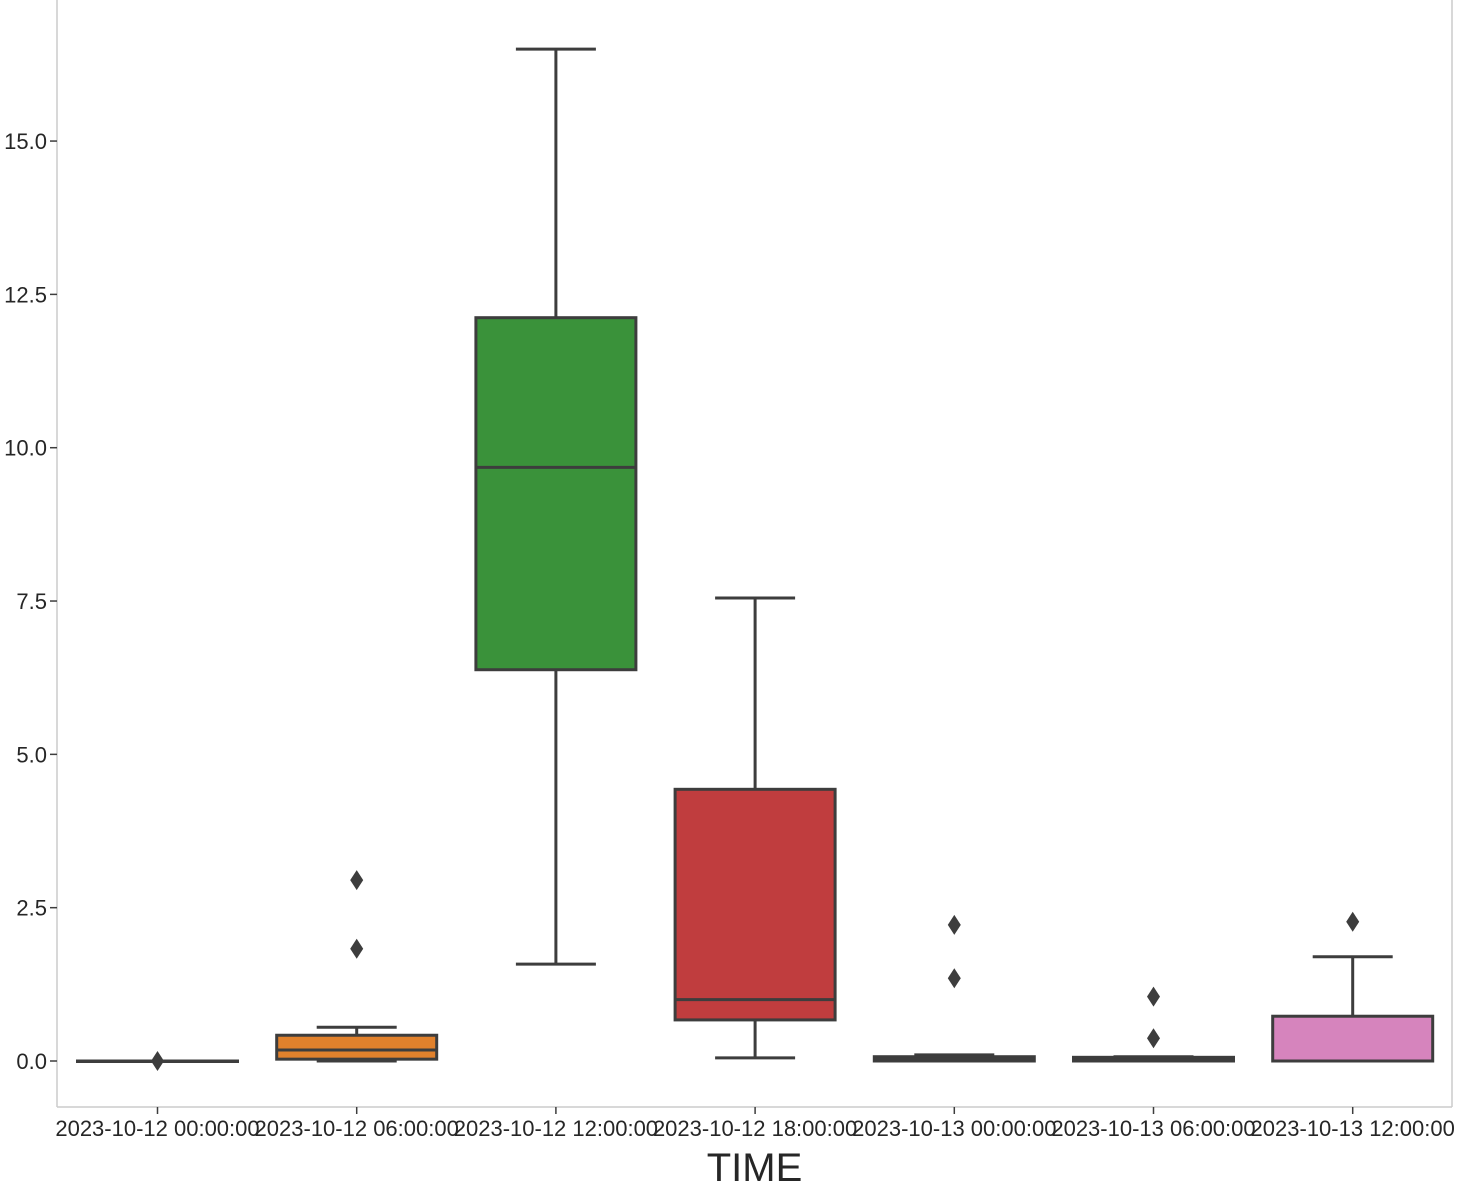 Image resolution: width=1468 pixels, height=1190 pixels. I want to click on y-tick-label: 7.5, so click(31, 601).